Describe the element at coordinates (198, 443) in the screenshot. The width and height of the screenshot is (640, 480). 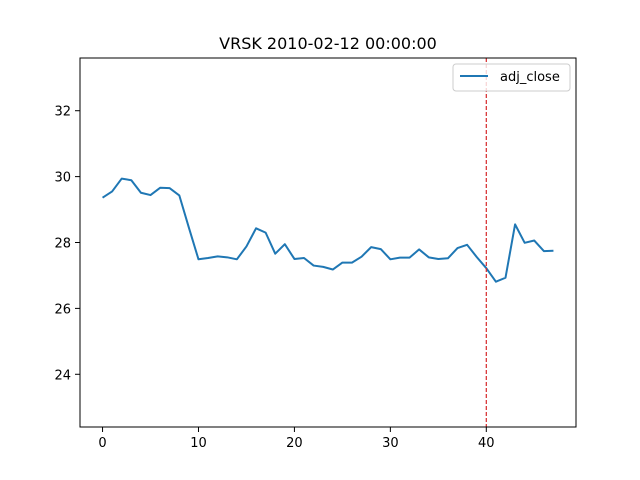
I see `x-tick-label: 10` at that location.